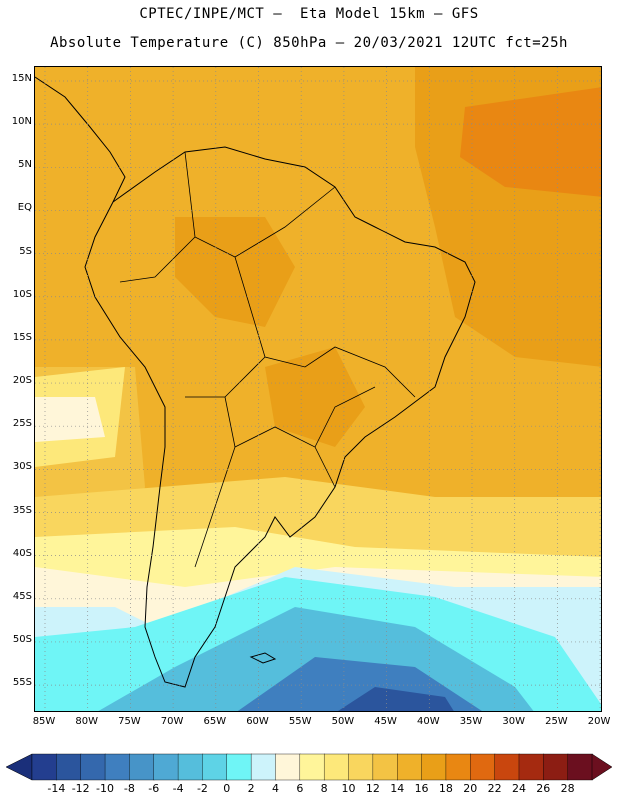  I want to click on colorbar-label: -2, so click(202, 788).